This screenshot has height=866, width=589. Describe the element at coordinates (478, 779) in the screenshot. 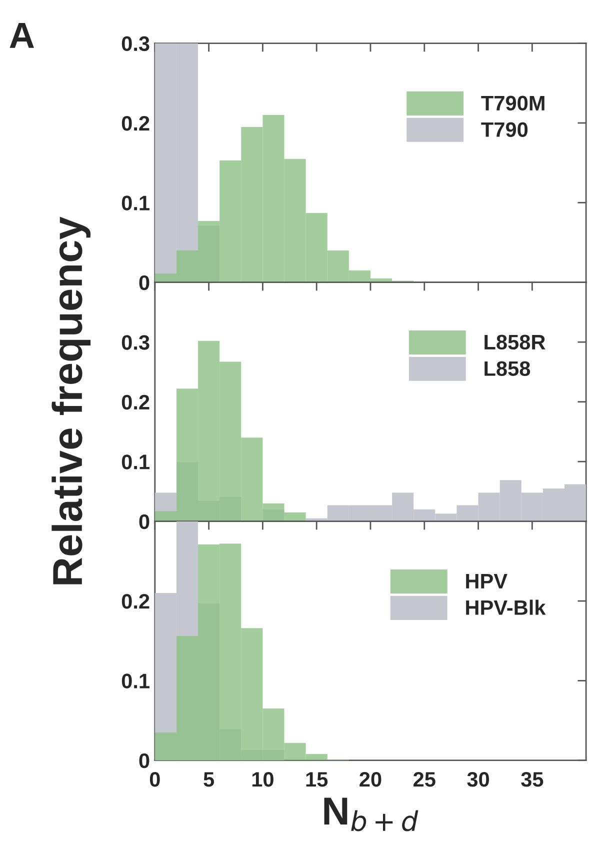

I see `x-tick-label: 30` at that location.